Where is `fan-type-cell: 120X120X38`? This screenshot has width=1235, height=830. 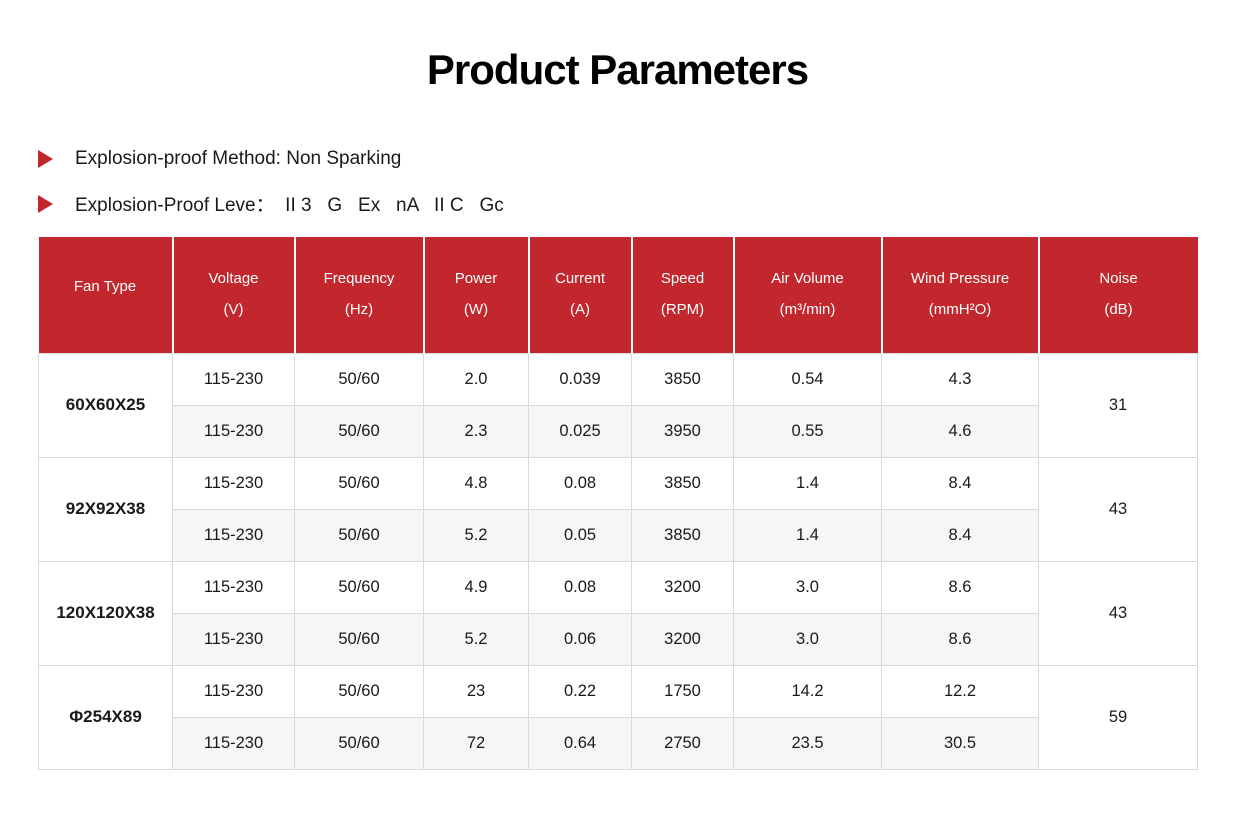 fan-type-cell: 120X120X38 is located at coordinates (105, 613).